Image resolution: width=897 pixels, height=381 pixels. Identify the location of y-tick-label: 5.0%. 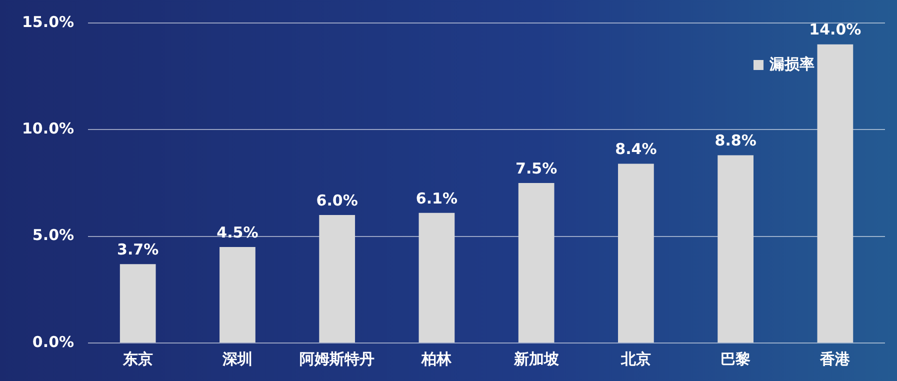
(53, 235).